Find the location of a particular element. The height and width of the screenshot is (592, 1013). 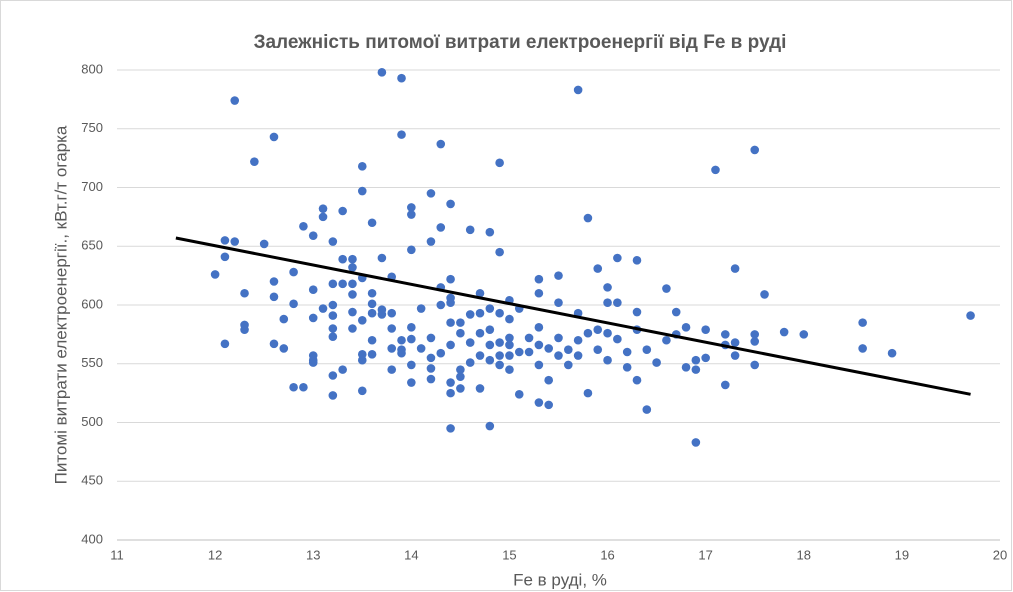

y-tick-label: 800 is located at coordinates (92, 68).